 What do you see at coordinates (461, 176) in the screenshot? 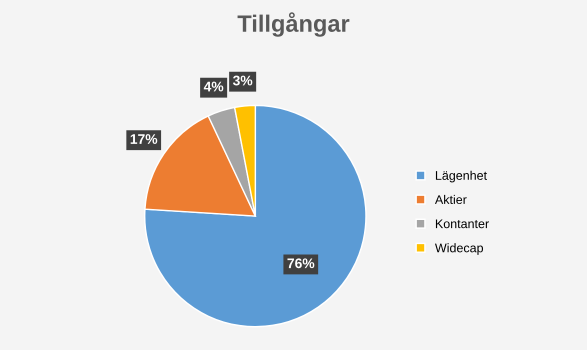
I see `legend-label: Lägenhet` at bounding box center [461, 176].